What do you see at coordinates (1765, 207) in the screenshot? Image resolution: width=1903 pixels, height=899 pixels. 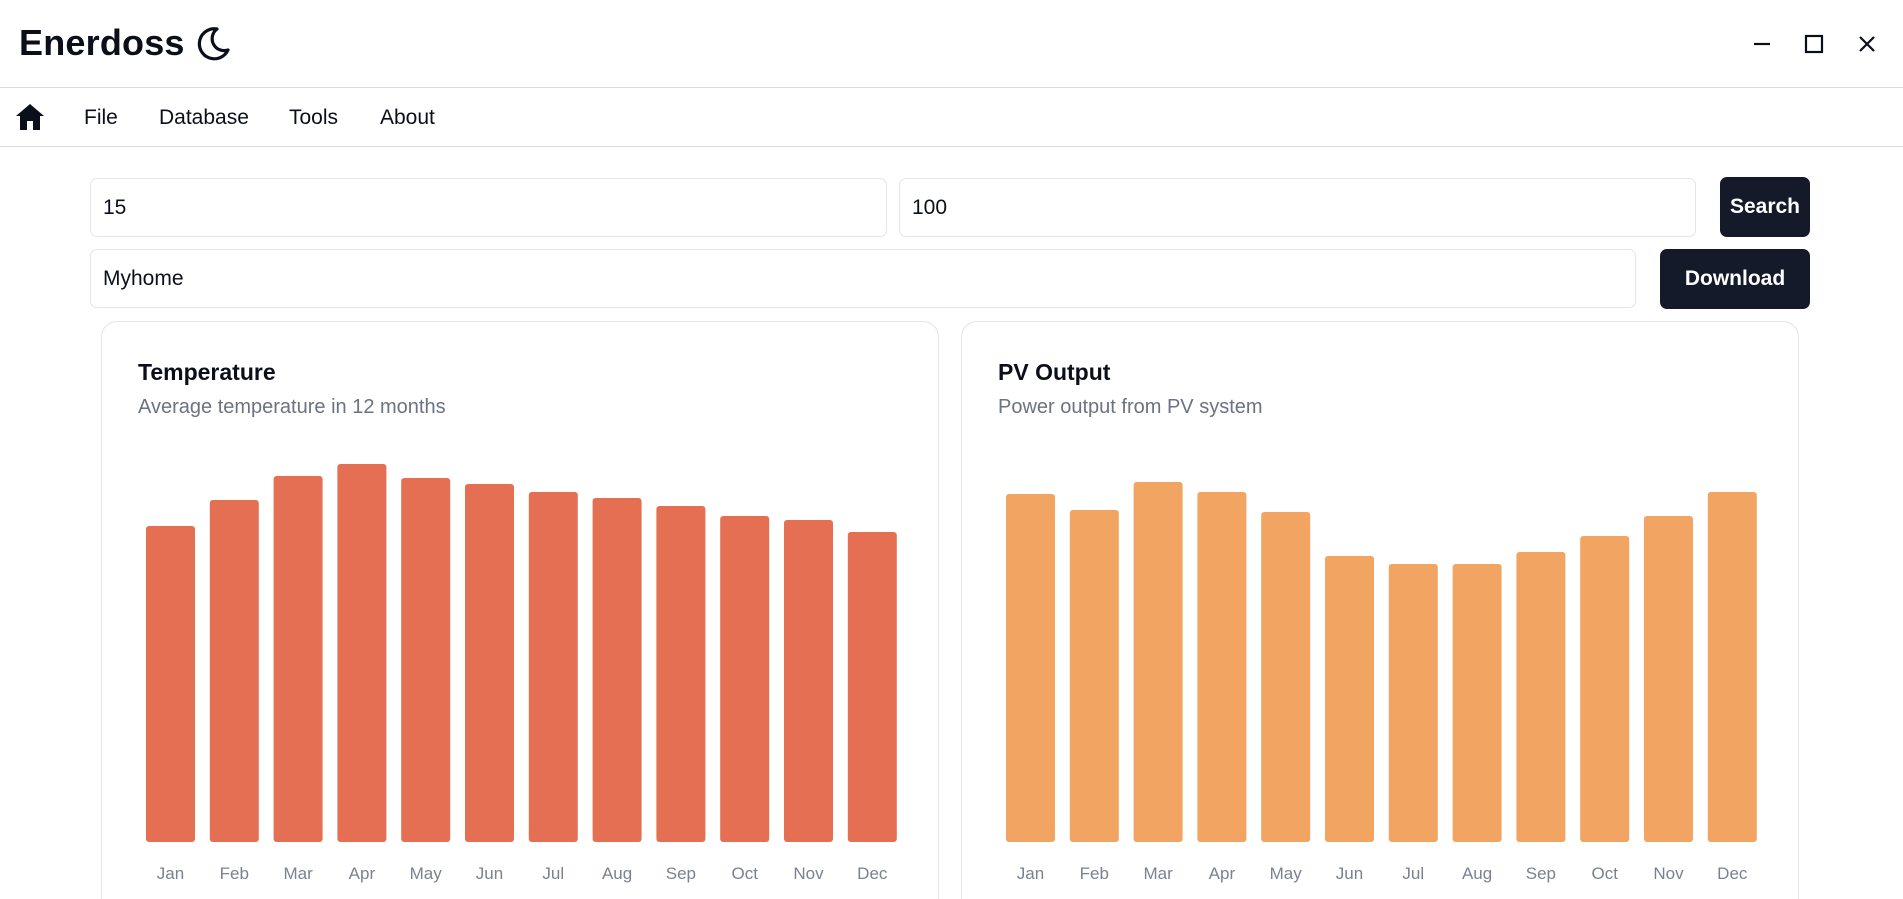 I see `search-button: Search` at bounding box center [1765, 207].